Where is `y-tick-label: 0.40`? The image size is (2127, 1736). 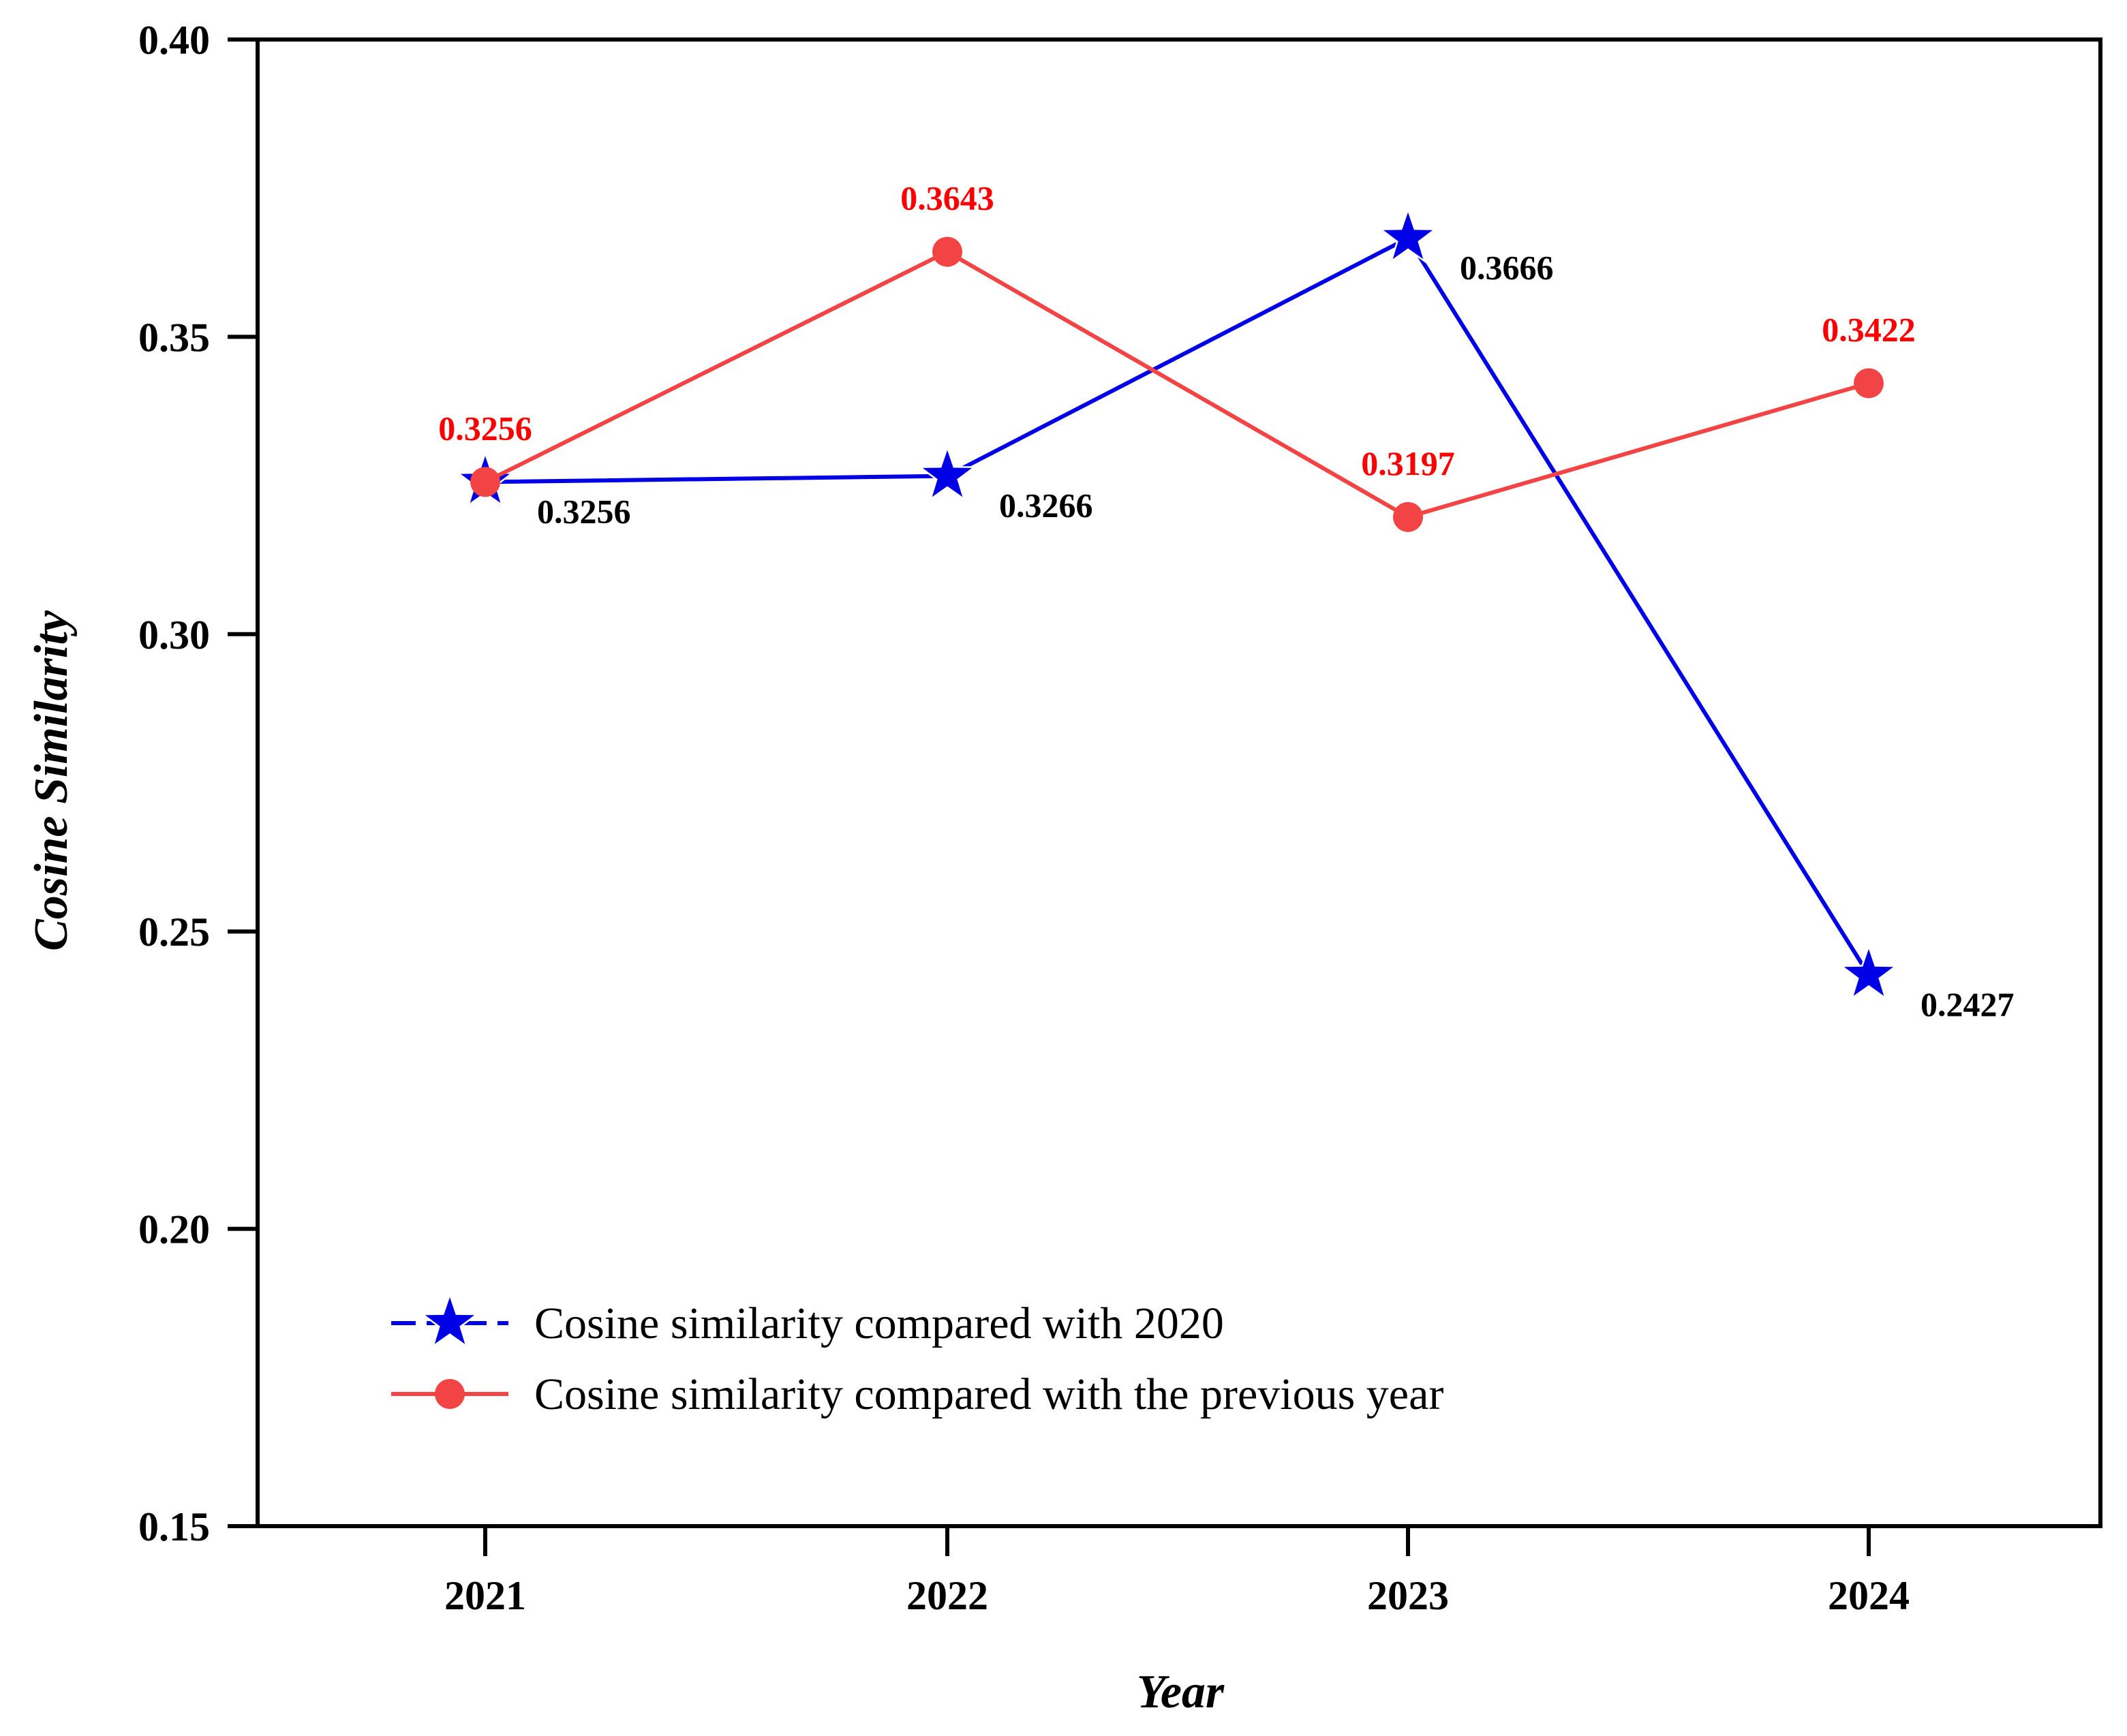 y-tick-label: 0.40 is located at coordinates (174, 40).